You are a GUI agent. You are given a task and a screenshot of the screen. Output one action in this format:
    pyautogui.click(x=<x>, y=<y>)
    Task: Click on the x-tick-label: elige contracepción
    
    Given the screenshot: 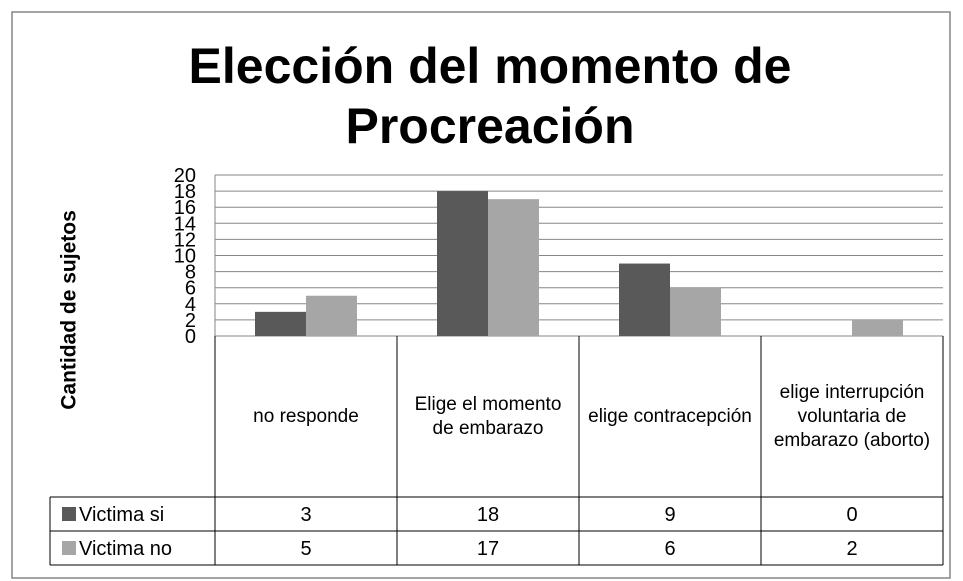 What is the action you would take?
    pyautogui.click(x=670, y=416)
    